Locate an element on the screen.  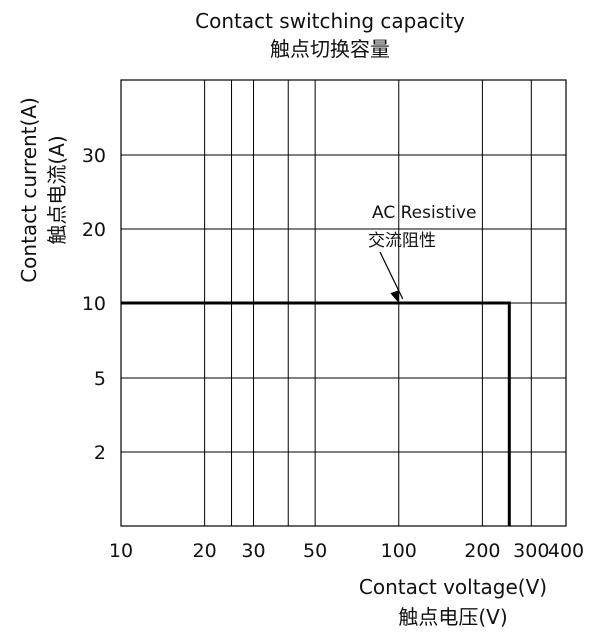
y-axis-ticks: 2 5 10 20 30 is located at coordinates (94, 304).